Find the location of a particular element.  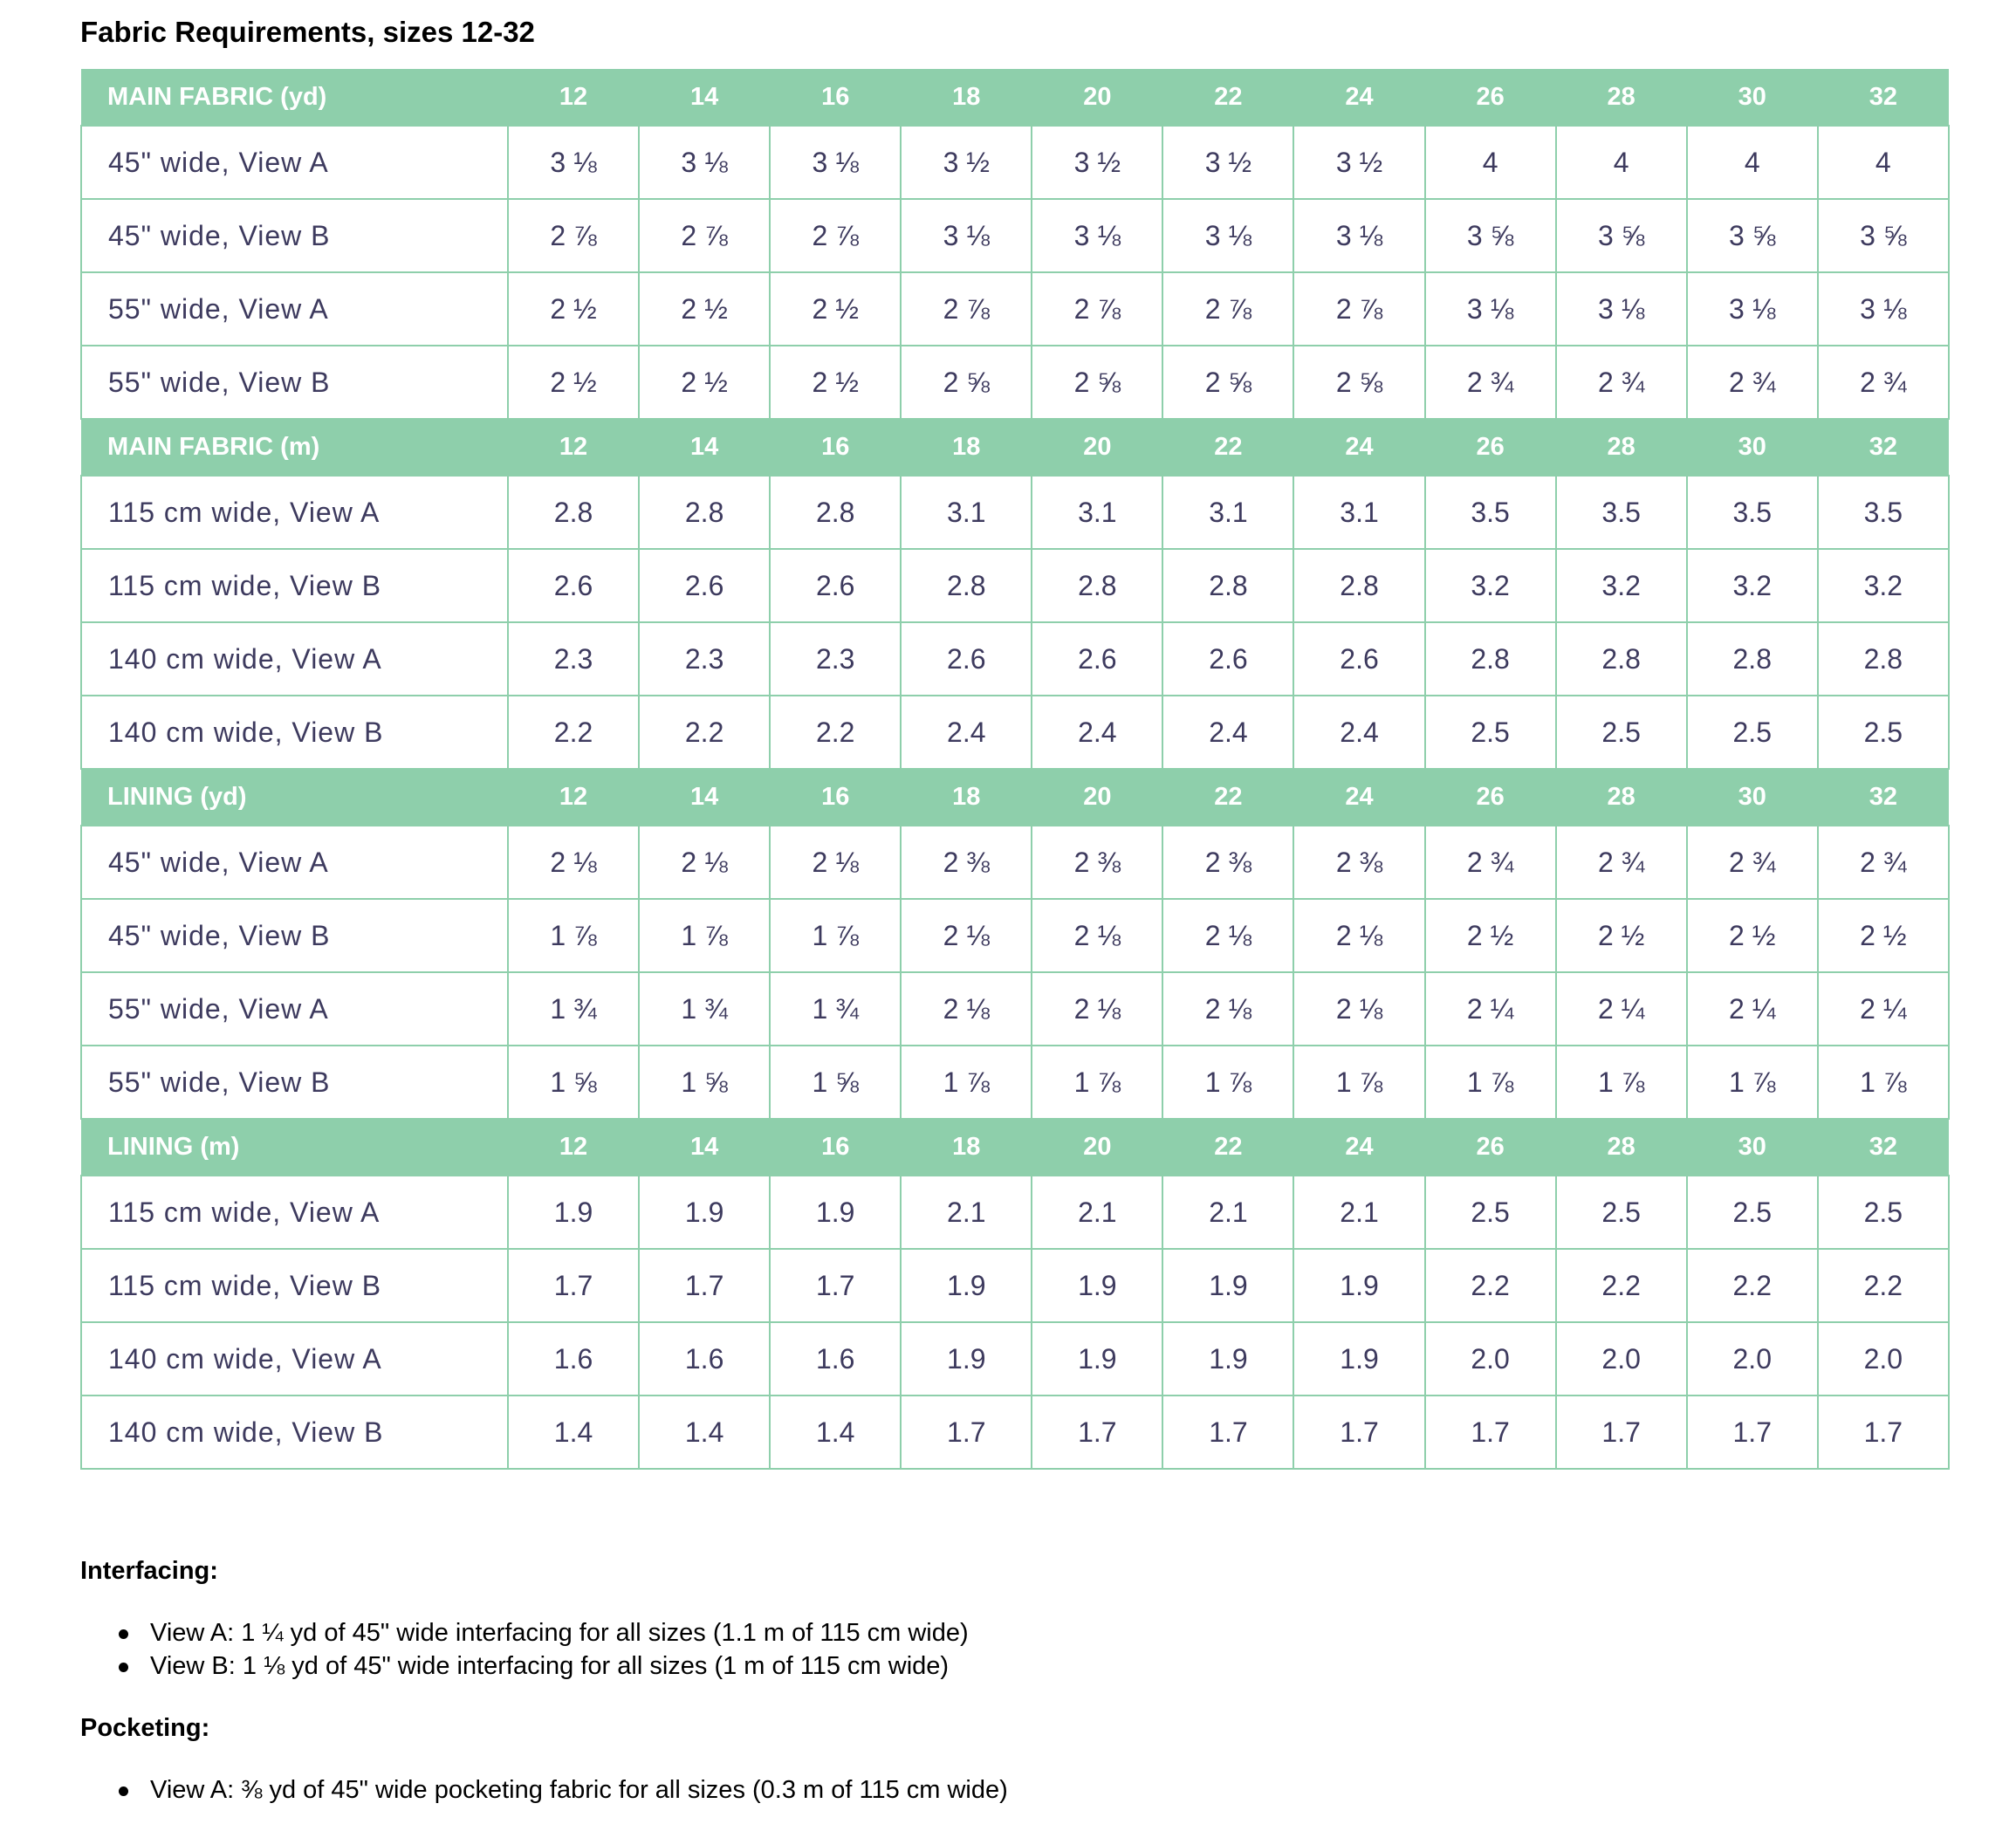

size-header: 14 is located at coordinates (704, 97).